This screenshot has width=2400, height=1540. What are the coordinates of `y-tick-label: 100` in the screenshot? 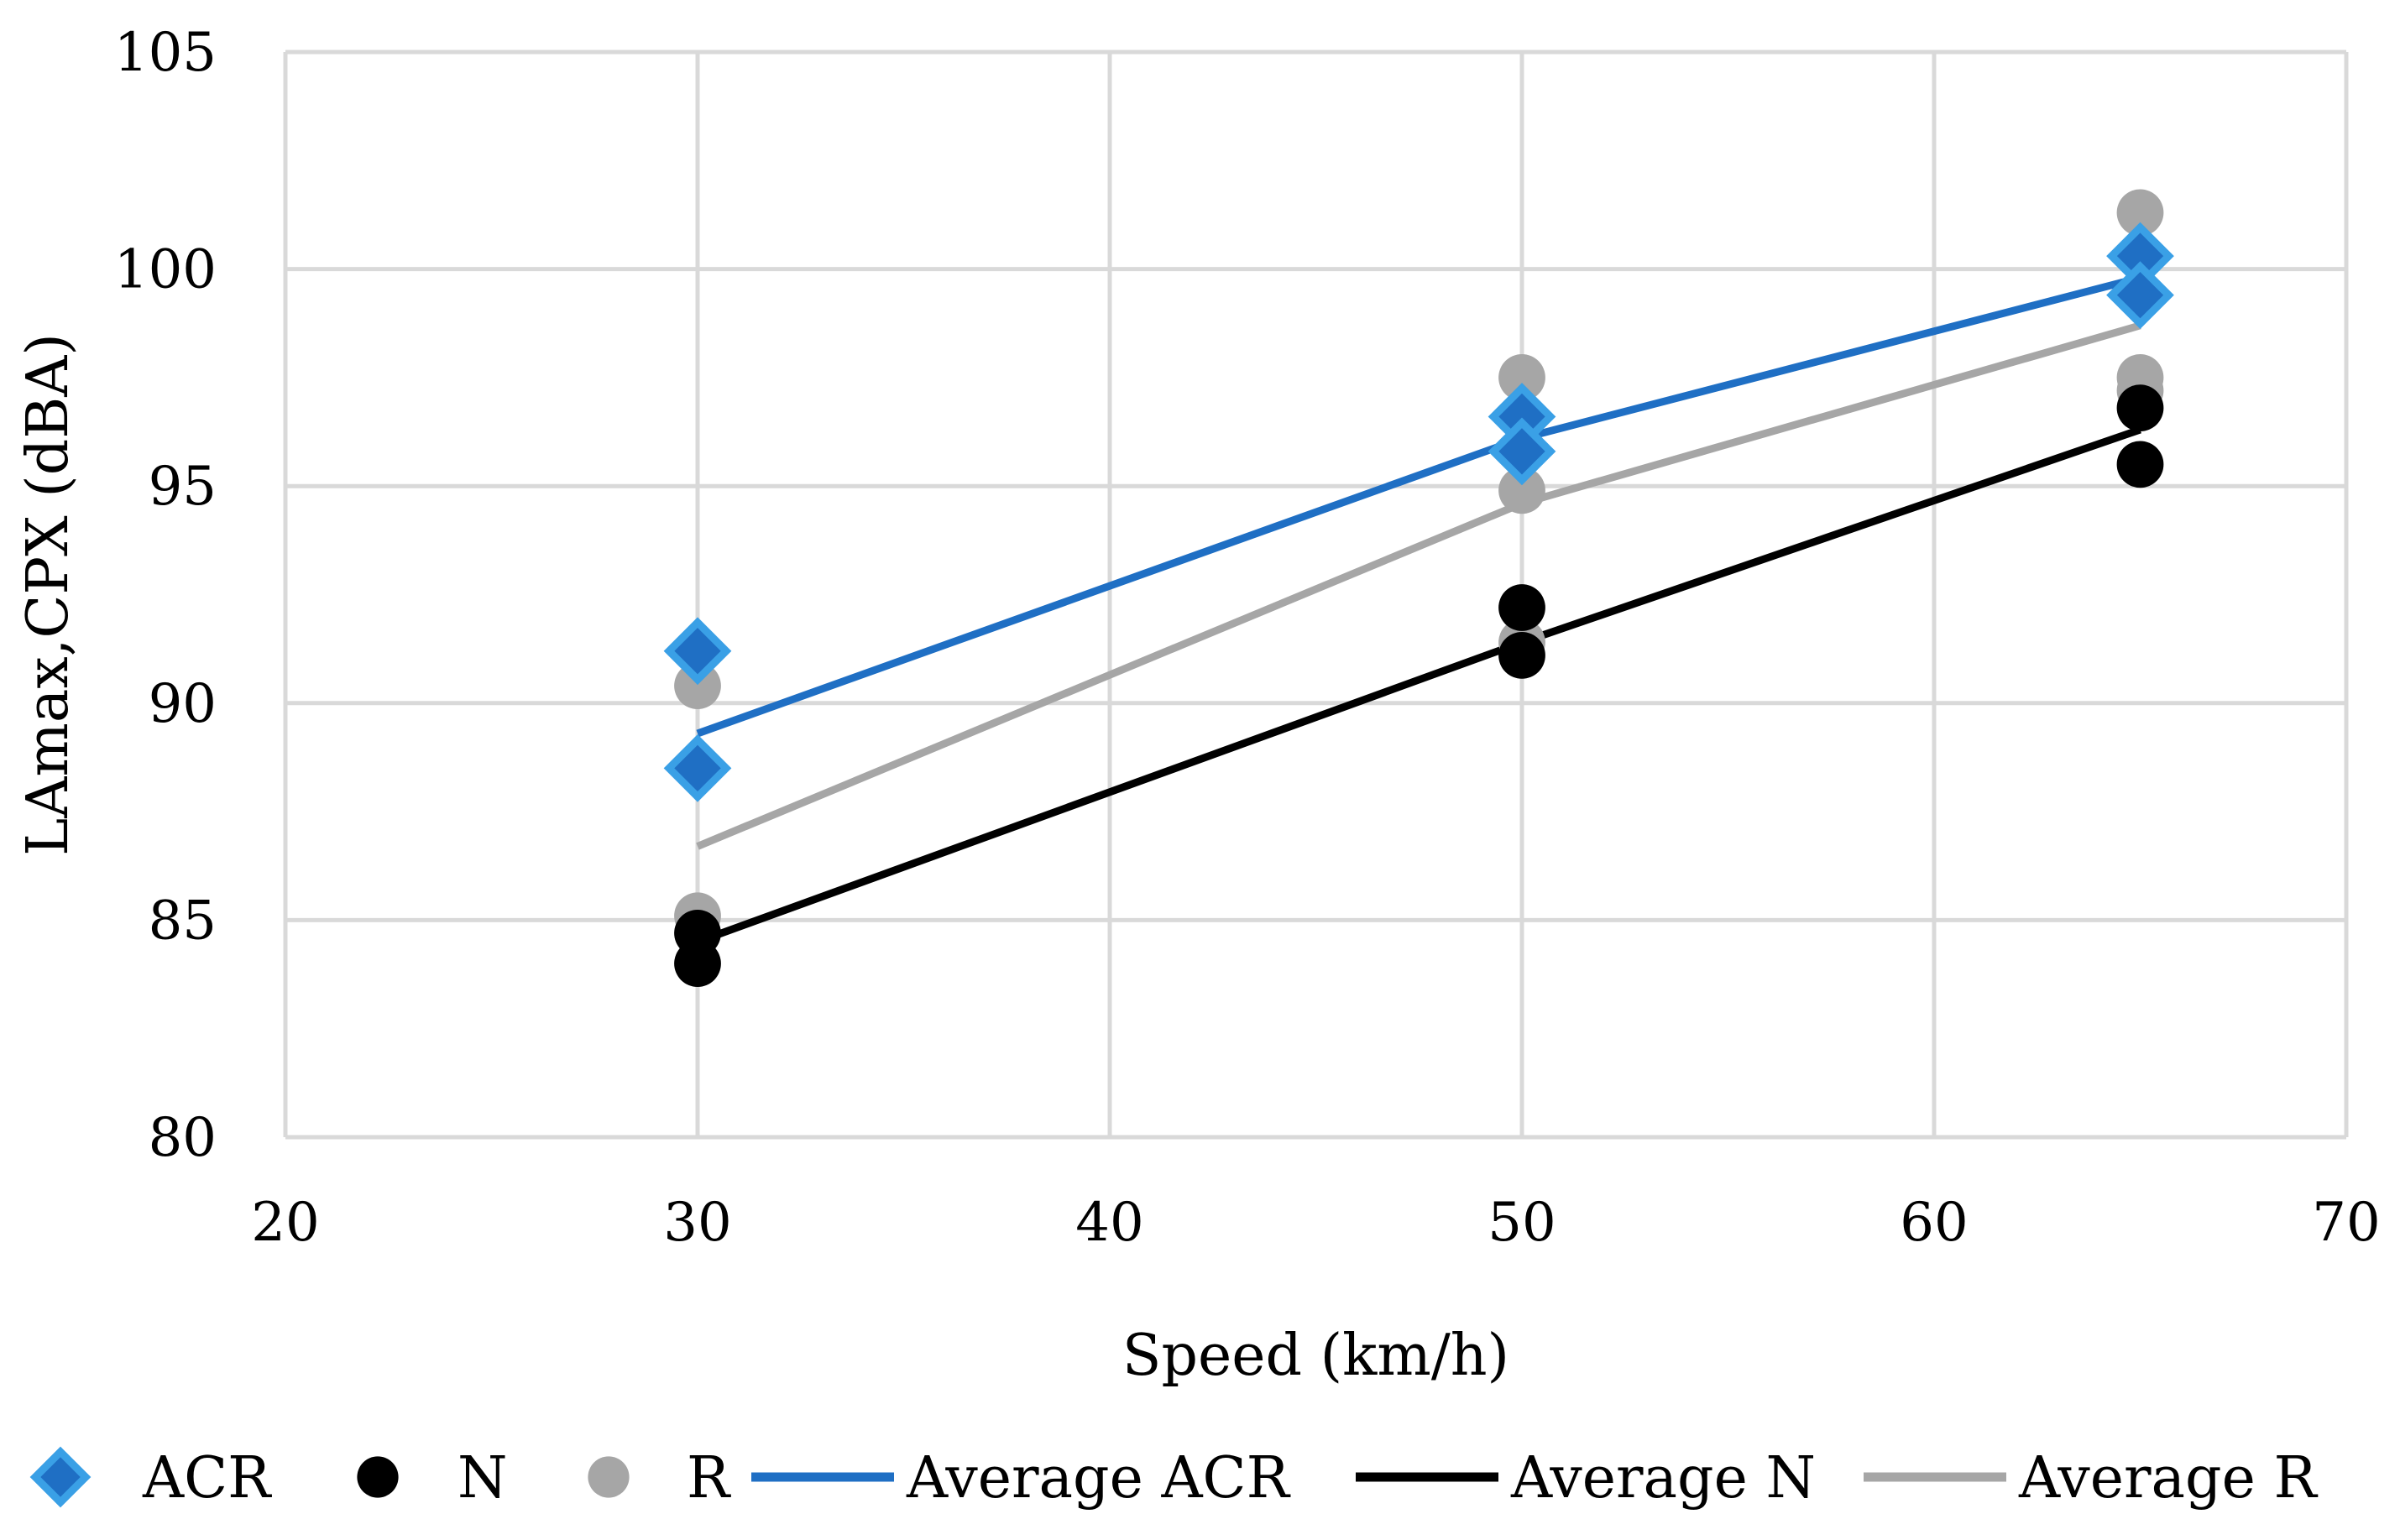 It's located at (165, 270).